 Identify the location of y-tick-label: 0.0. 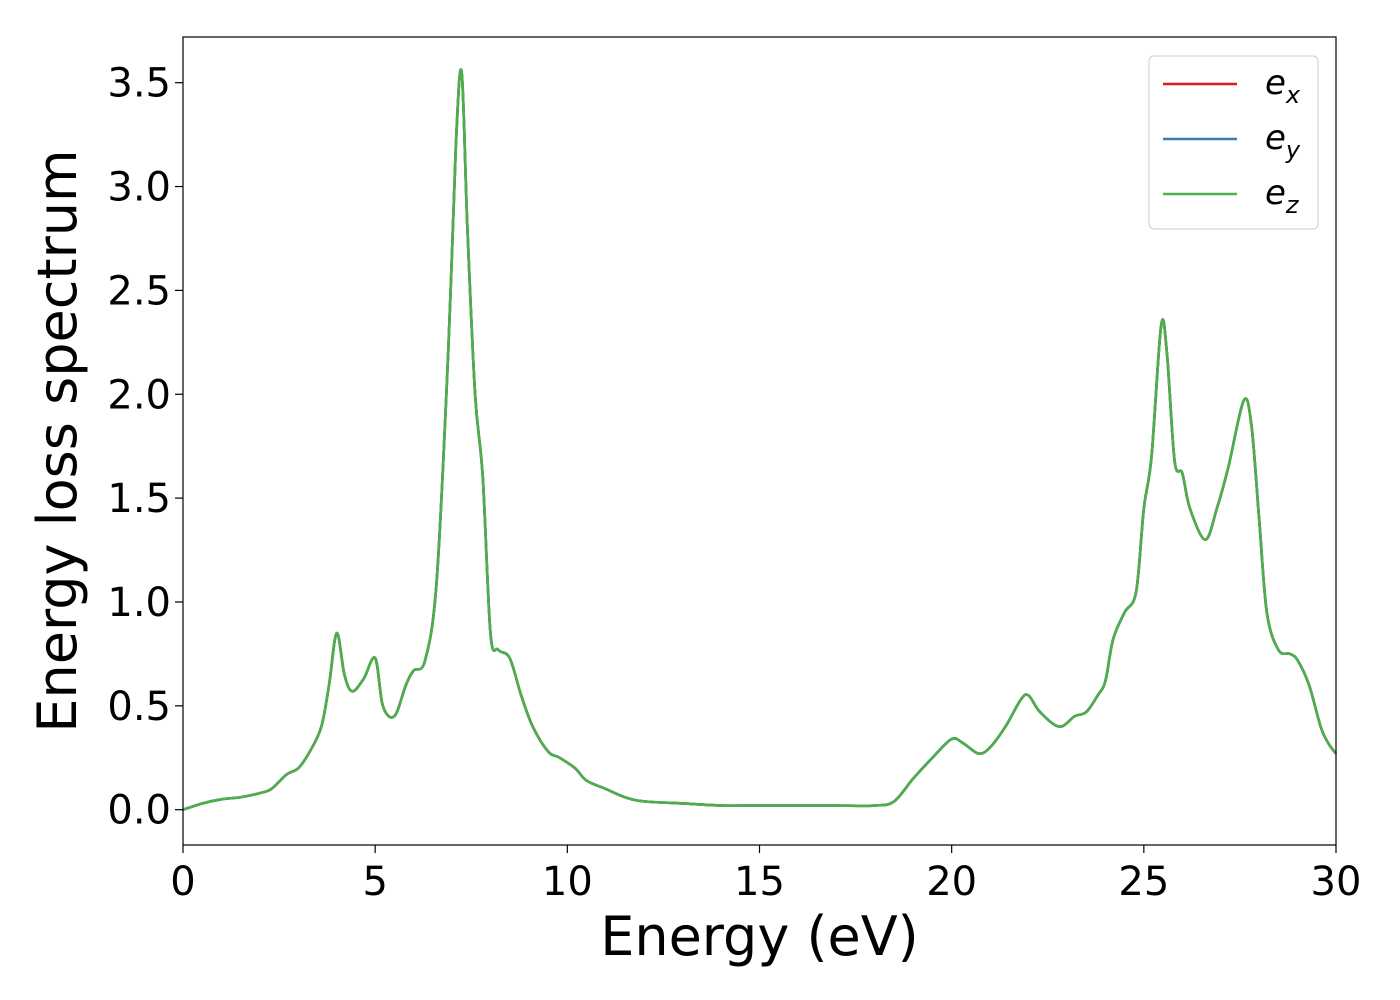
(139, 811).